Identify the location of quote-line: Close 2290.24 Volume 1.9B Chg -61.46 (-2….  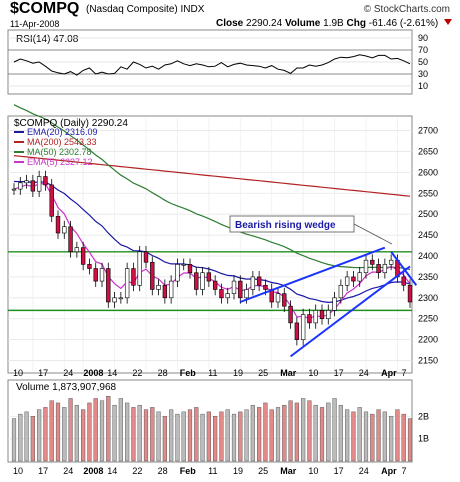
(334, 23).